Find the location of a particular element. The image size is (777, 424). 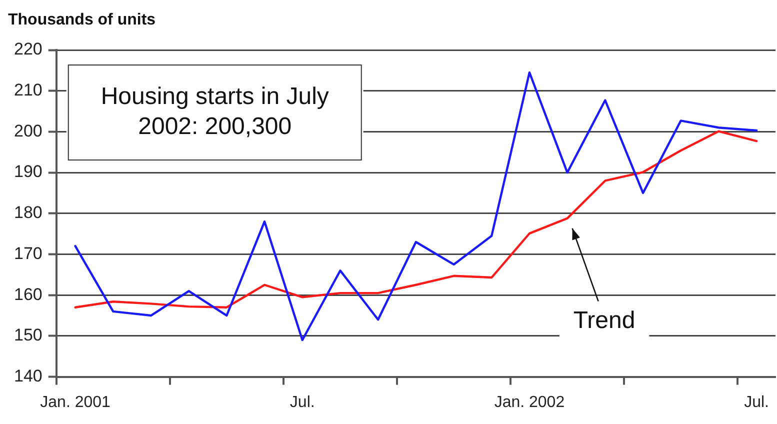

annotation: Housing starts in July 2002: 200,300 is located at coordinates (214, 111).